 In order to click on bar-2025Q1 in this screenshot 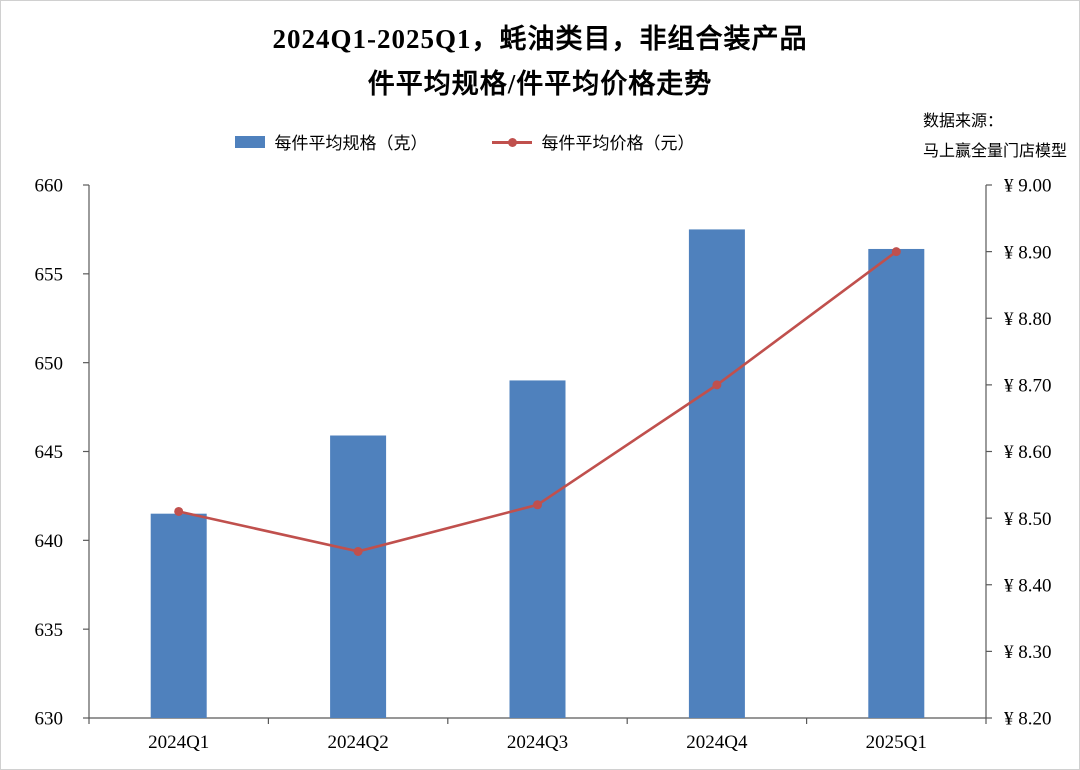, I will do `click(896, 483)`.